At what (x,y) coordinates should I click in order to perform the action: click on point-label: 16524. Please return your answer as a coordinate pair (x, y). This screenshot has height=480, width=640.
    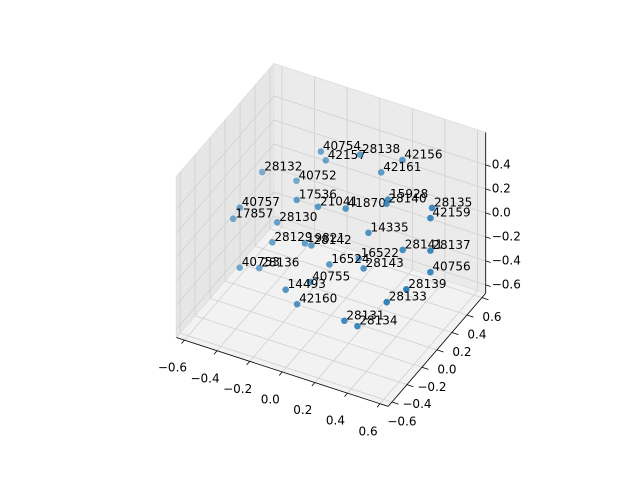
    Looking at the image, I should click on (350, 259).